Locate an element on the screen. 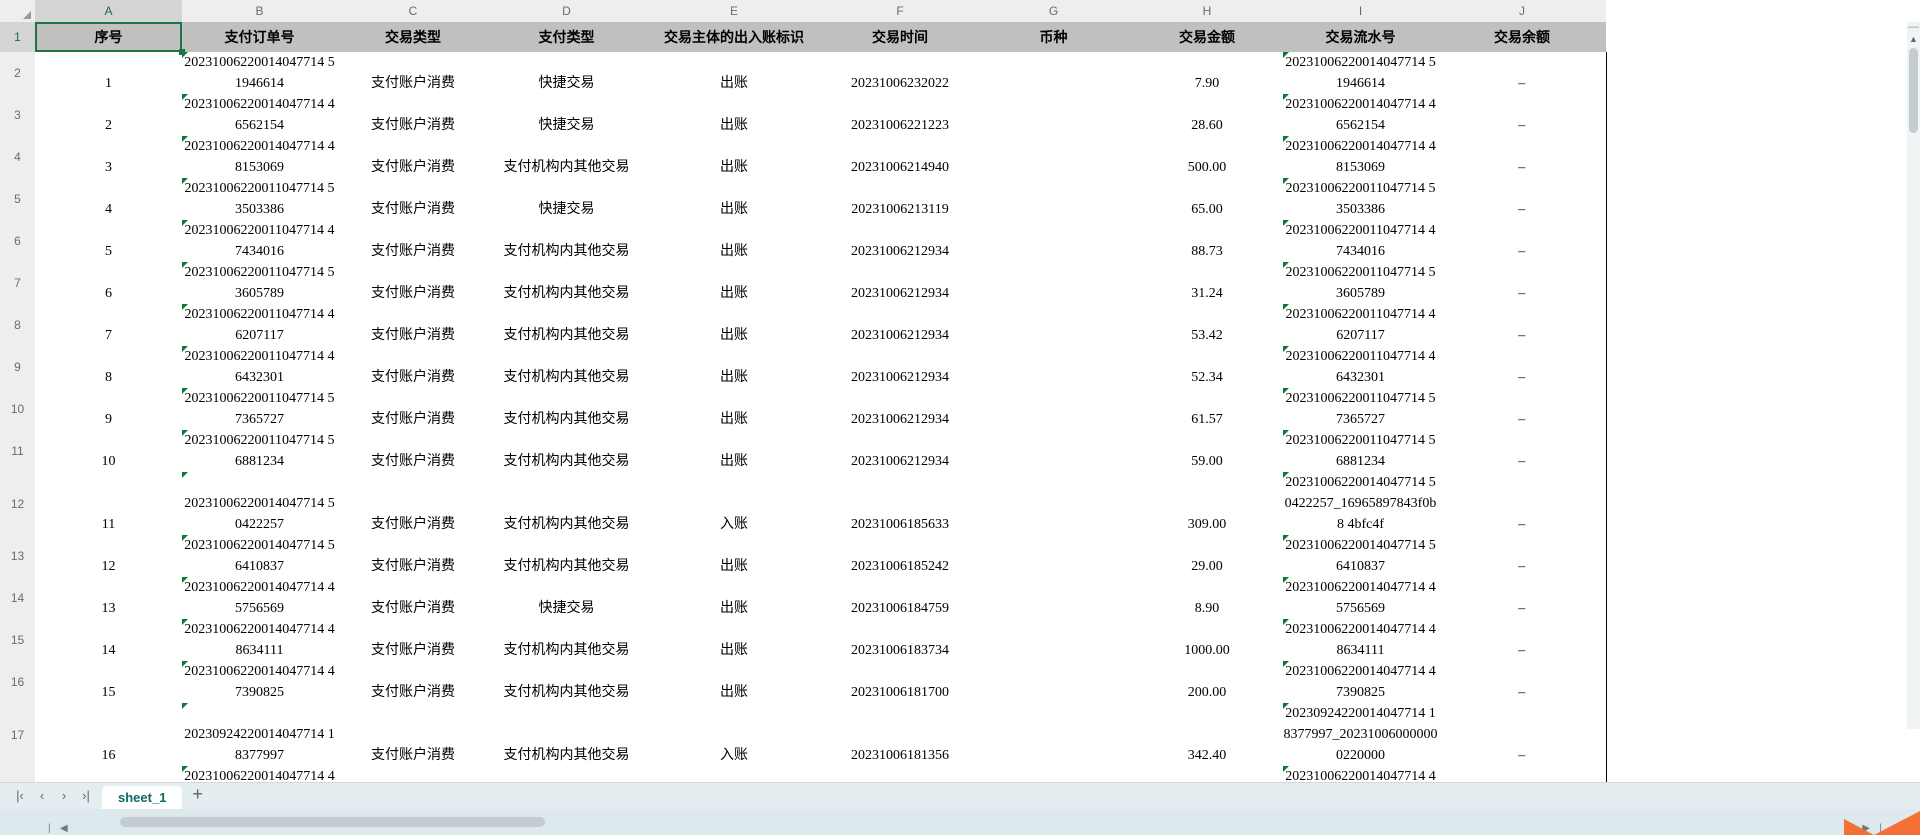  cell-e5: 出账 is located at coordinates (734, 199).